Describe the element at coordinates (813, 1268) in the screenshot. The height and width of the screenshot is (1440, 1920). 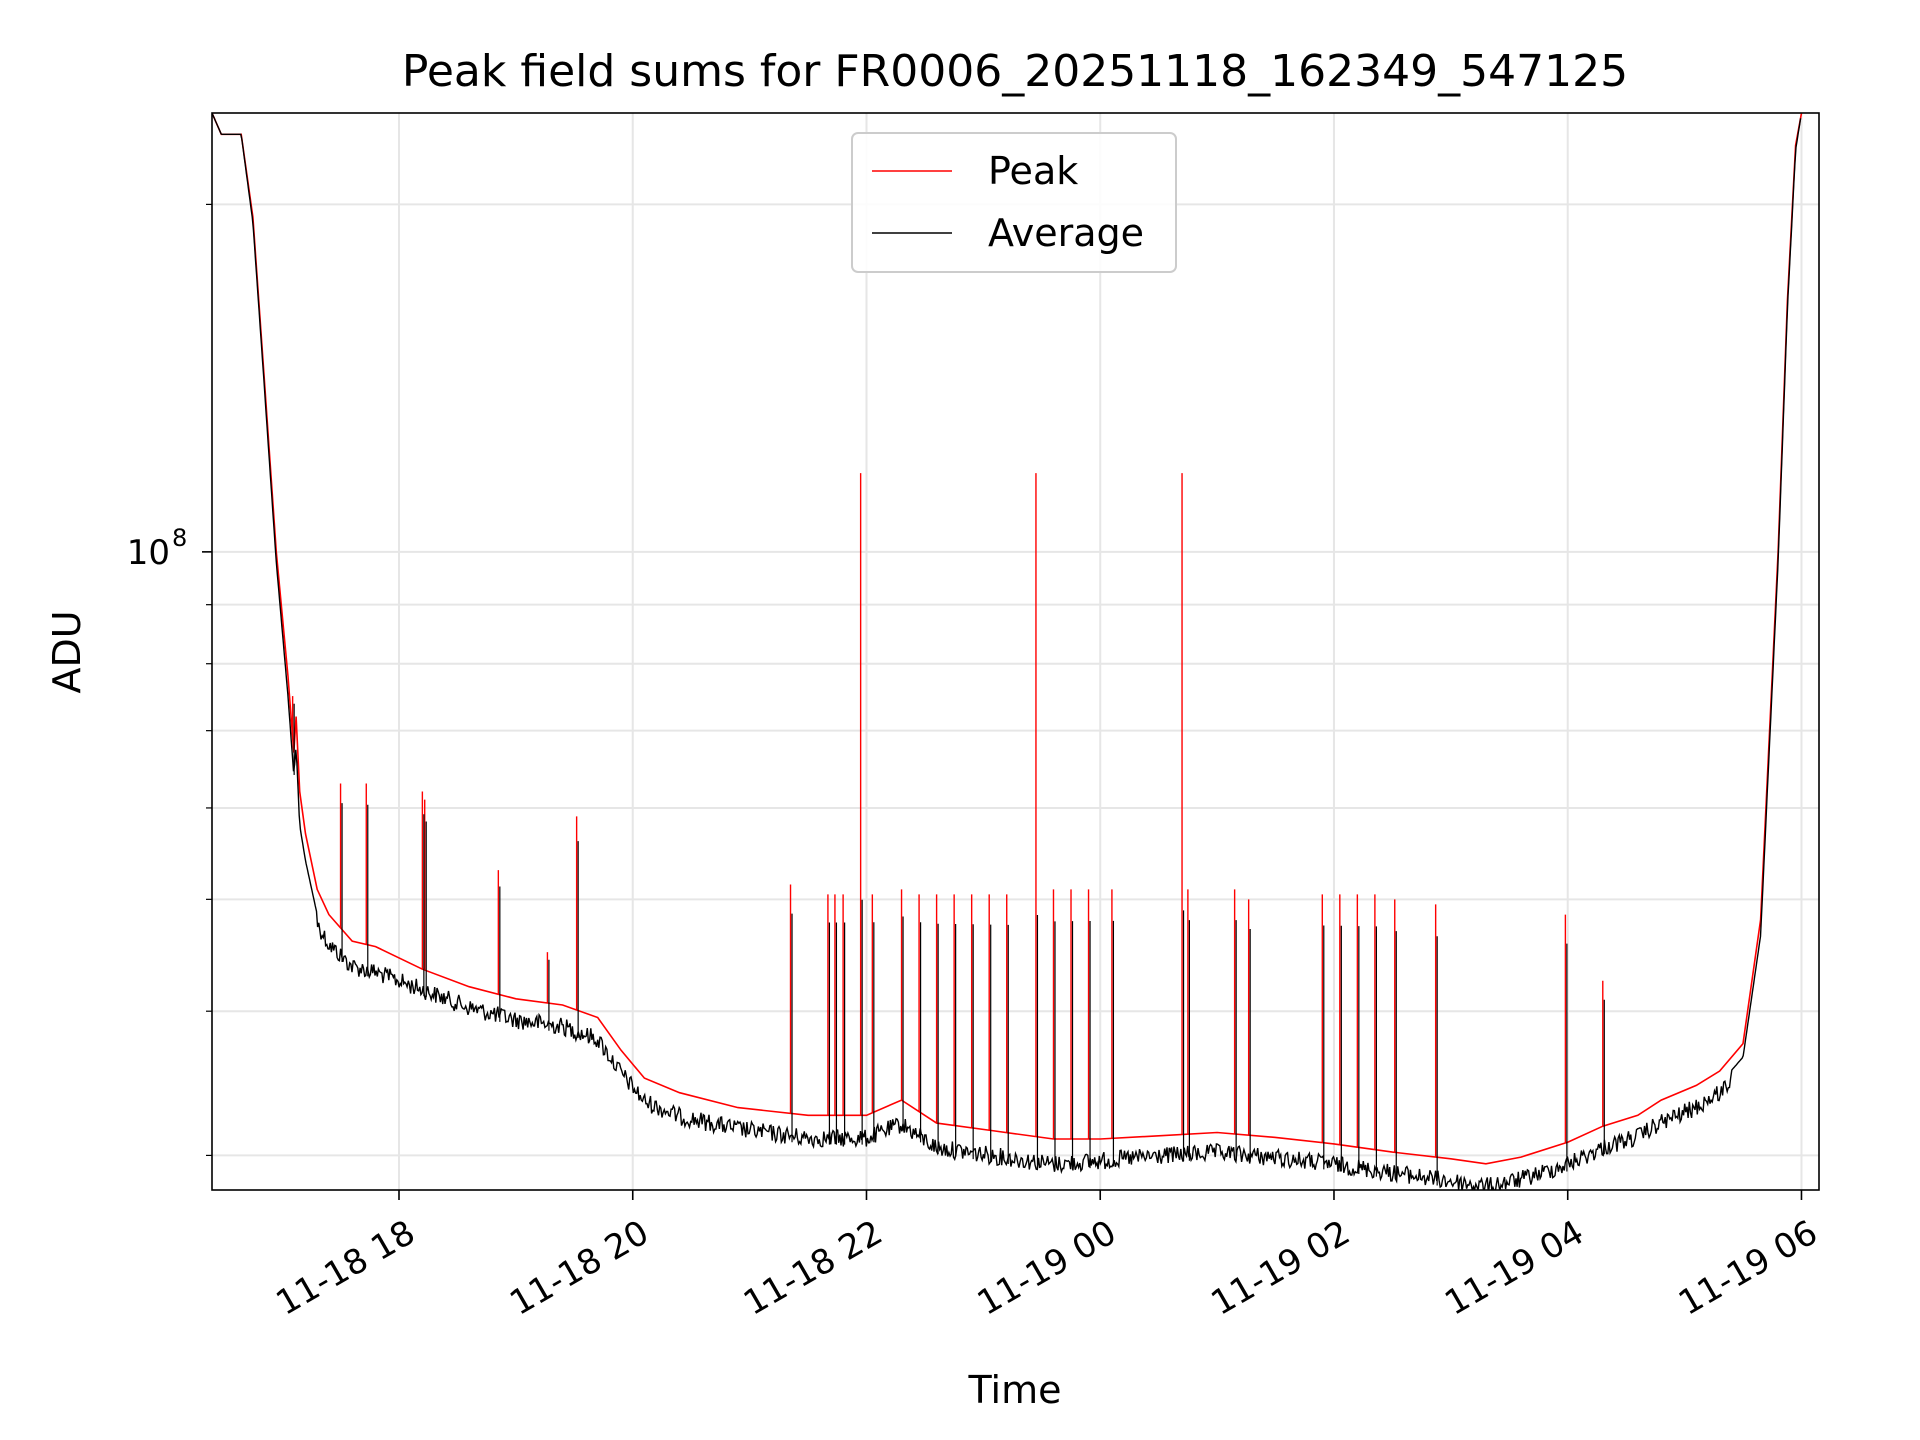
I see `x-tick-label: 11-18 22` at that location.